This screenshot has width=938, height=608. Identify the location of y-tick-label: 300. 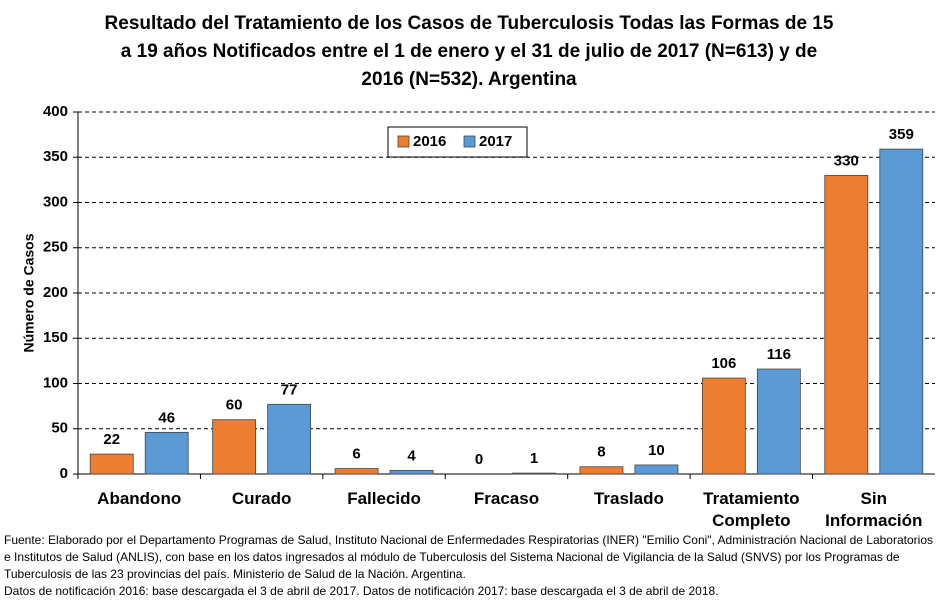
(55, 201).